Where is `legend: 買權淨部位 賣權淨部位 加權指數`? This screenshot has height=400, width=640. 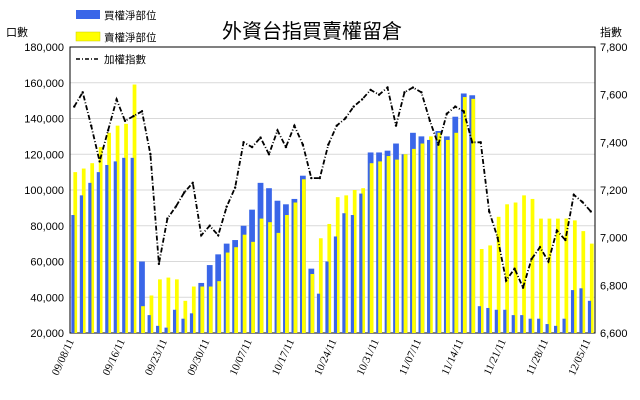 legend: 買權淨部位 賣權淨部位 加權指數 is located at coordinates (116, 37).